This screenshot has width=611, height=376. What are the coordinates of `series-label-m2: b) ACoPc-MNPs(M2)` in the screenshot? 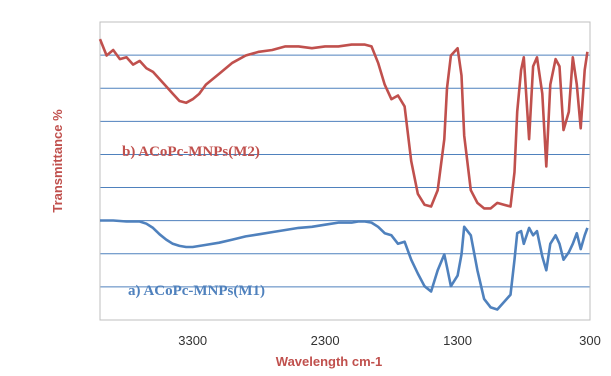 It's located at (191, 152).